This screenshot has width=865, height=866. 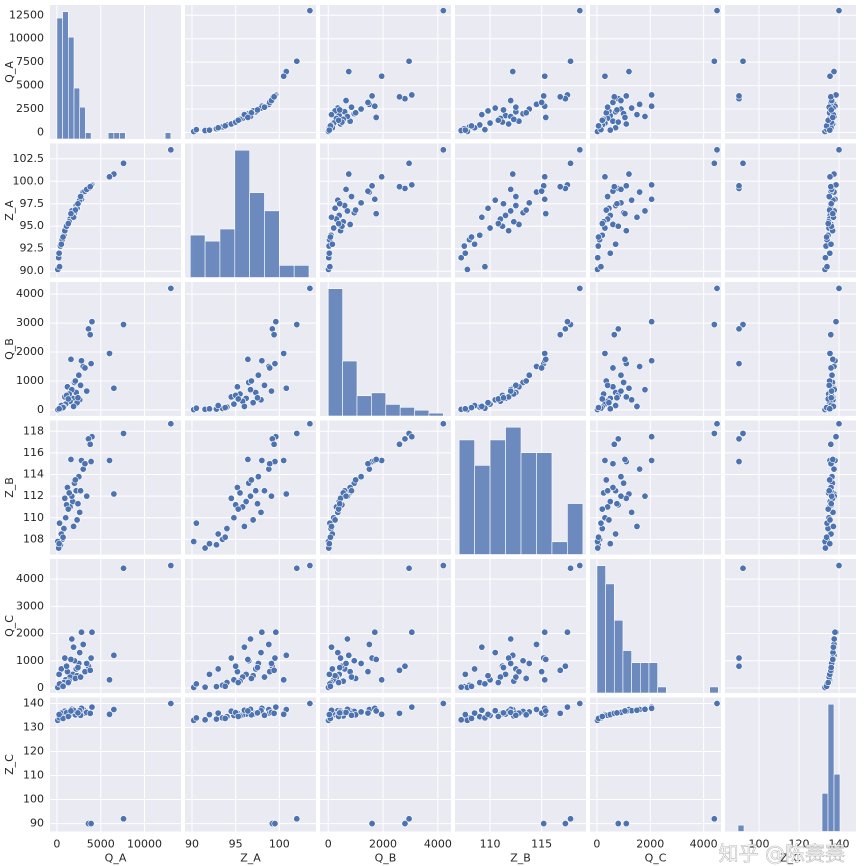 I want to click on x-tick-label: 10000, so click(x=144, y=844).